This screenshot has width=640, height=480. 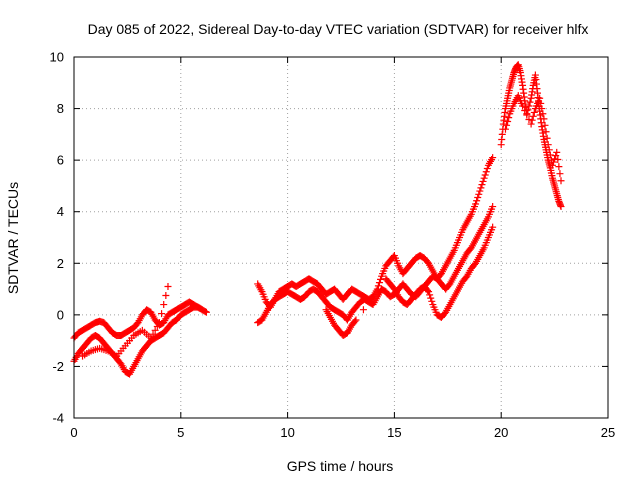 I want to click on y-tick-label: 10, so click(x=57, y=57).